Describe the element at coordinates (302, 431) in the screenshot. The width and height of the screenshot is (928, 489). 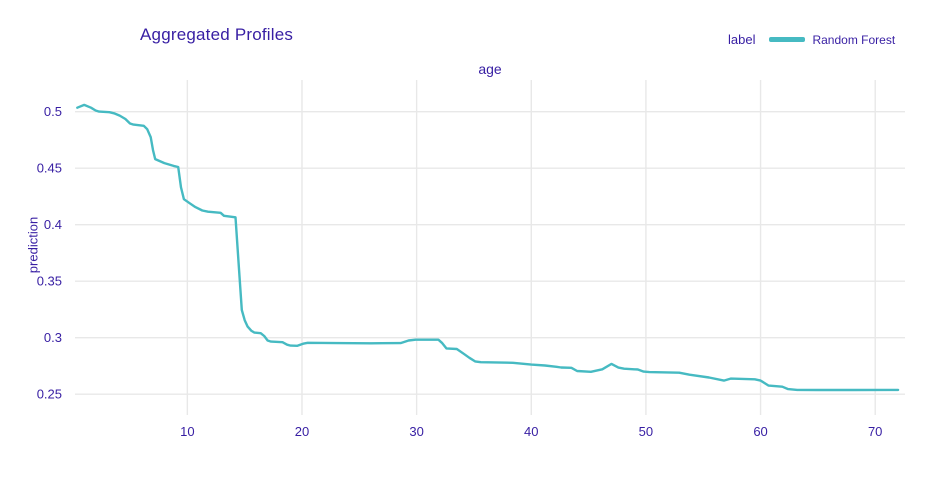
I see `x-tick-label: 20` at that location.